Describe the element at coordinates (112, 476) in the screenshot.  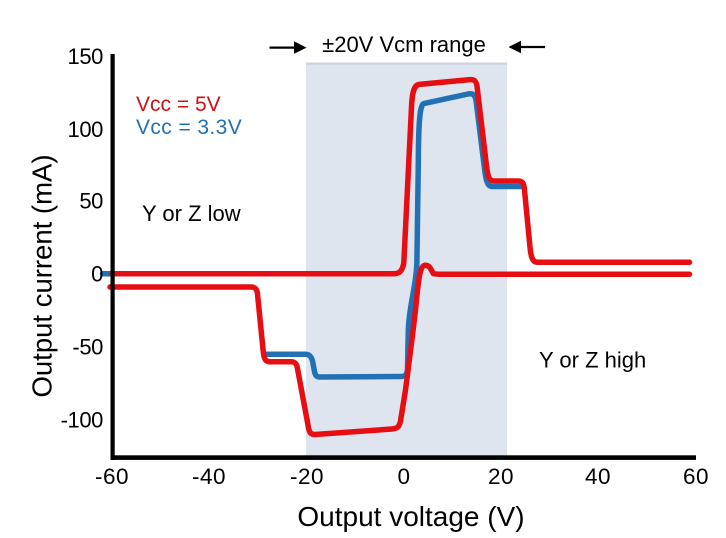
I see `svg-text: -60` at that location.